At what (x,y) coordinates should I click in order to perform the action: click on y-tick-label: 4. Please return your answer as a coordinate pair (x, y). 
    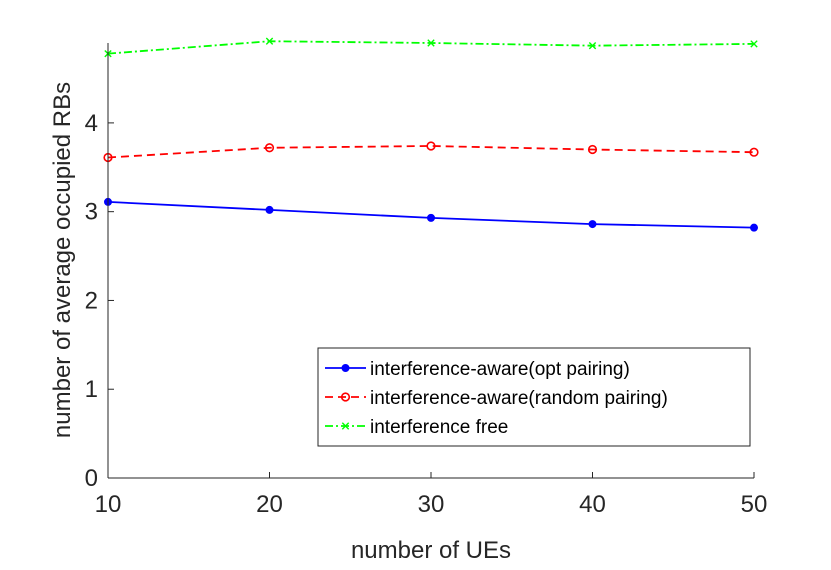
    Looking at the image, I should click on (91, 123).